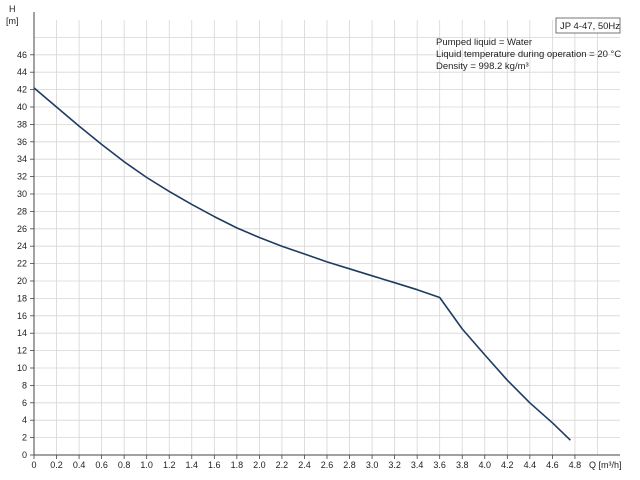 The image size is (640, 480). What do you see at coordinates (372, 465) in the screenshot?
I see `x-tick-label: 3.0` at bounding box center [372, 465].